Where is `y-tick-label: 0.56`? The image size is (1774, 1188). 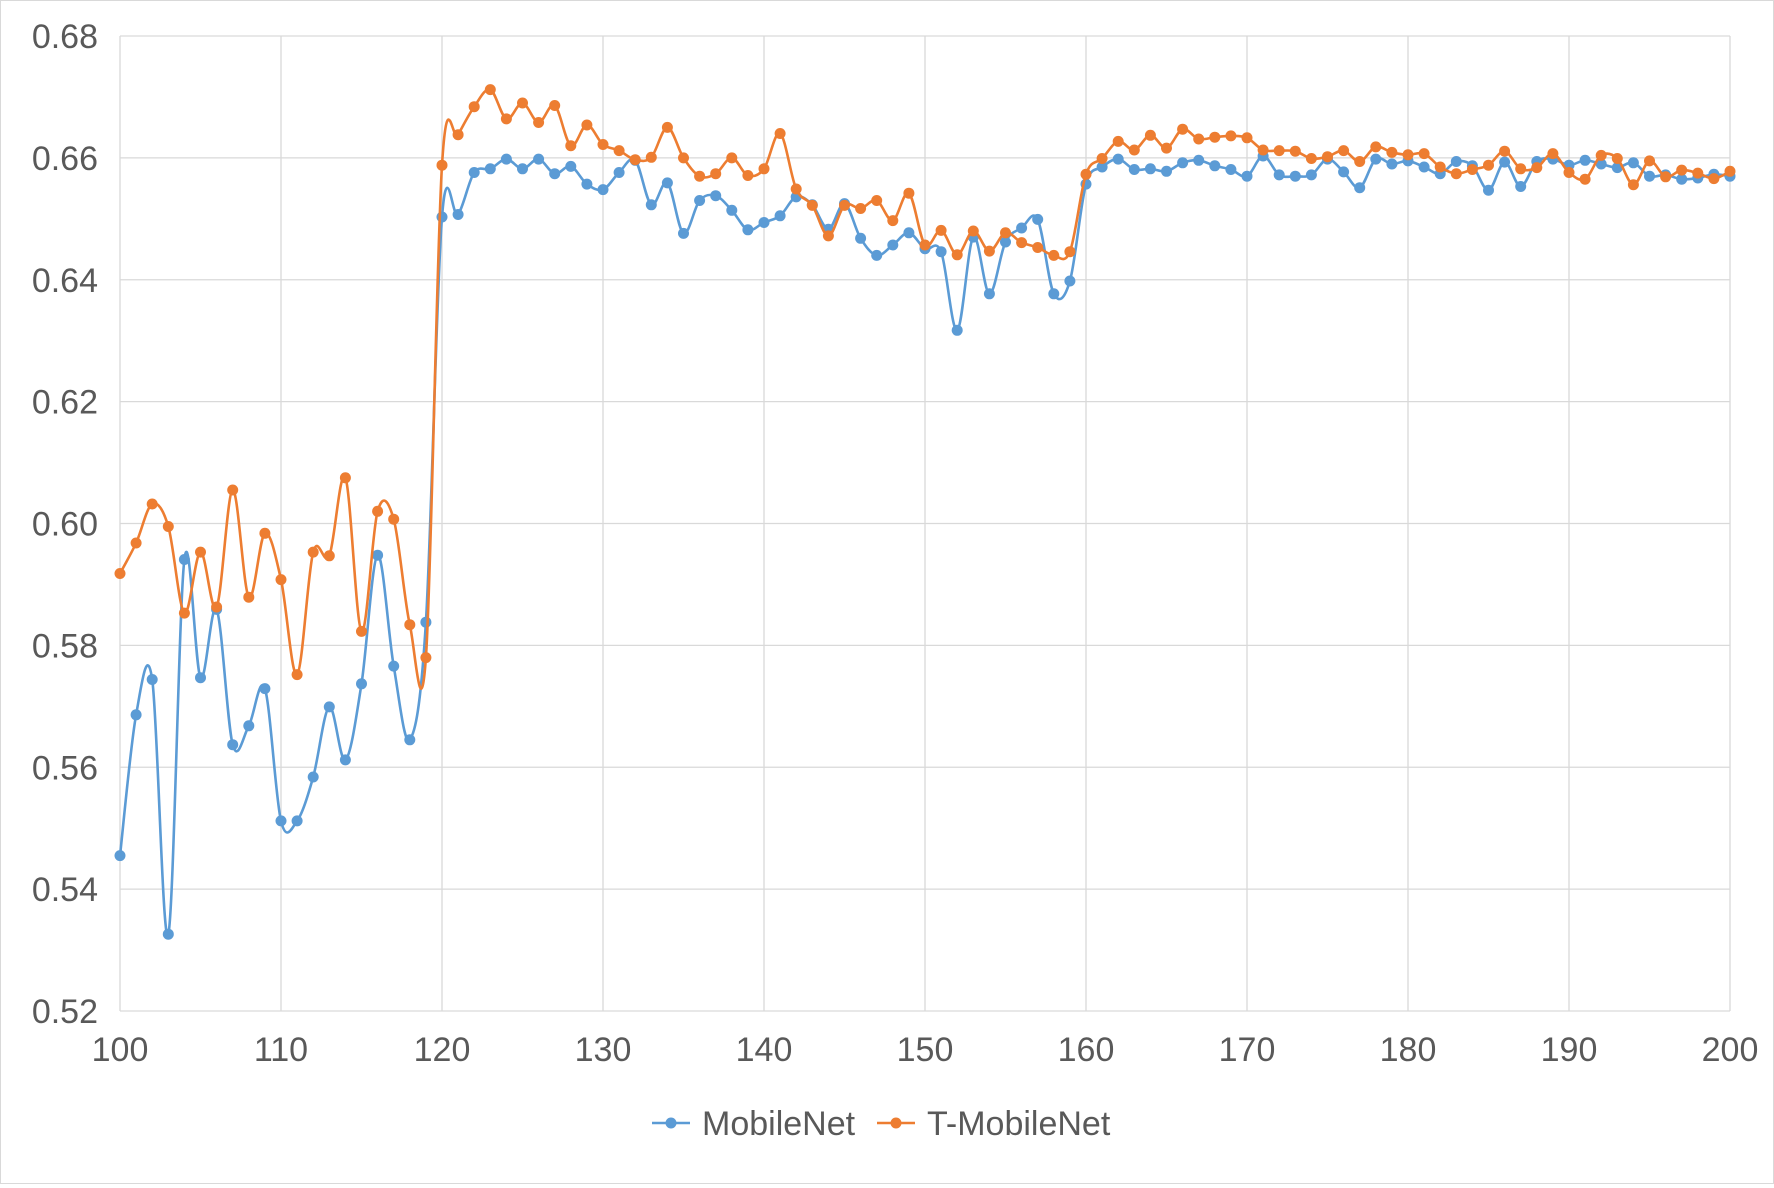 y-tick-label: 0.56 is located at coordinates (65, 768).